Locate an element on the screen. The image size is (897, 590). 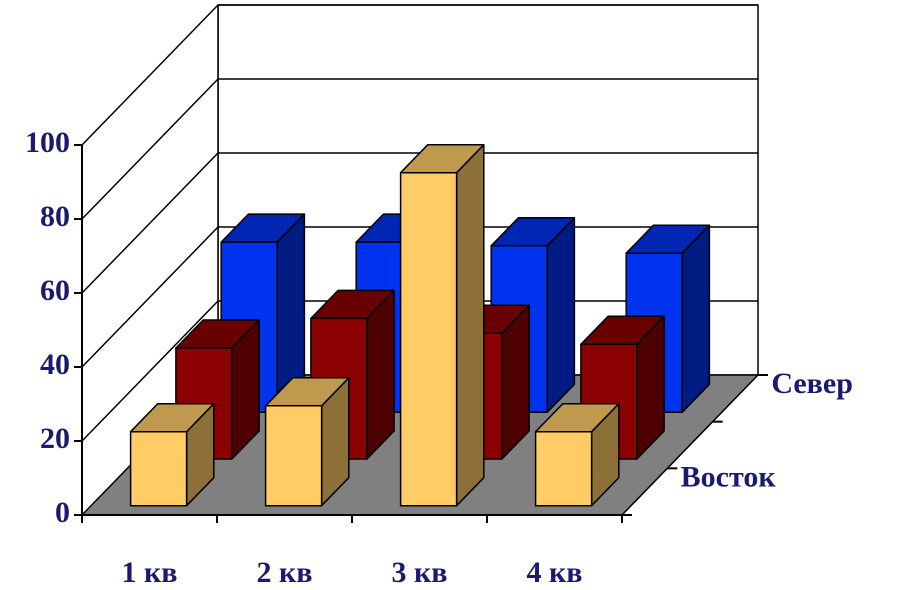
category-label: 3 кв is located at coordinates (420, 572).